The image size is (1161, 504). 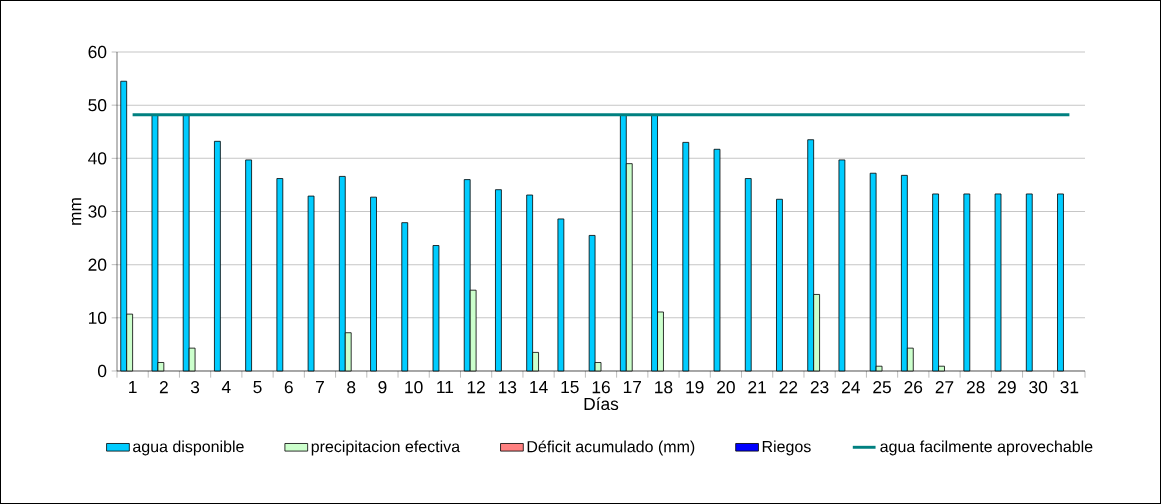 What do you see at coordinates (539, 387) in the screenshot?
I see `x-tick-label: 14` at bounding box center [539, 387].